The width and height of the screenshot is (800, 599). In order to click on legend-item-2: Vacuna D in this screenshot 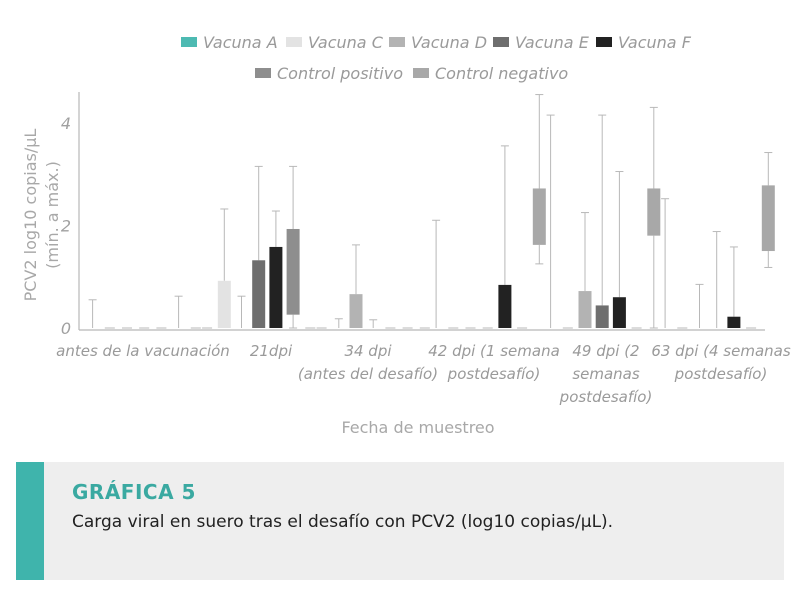, I will do `click(438, 42)`.